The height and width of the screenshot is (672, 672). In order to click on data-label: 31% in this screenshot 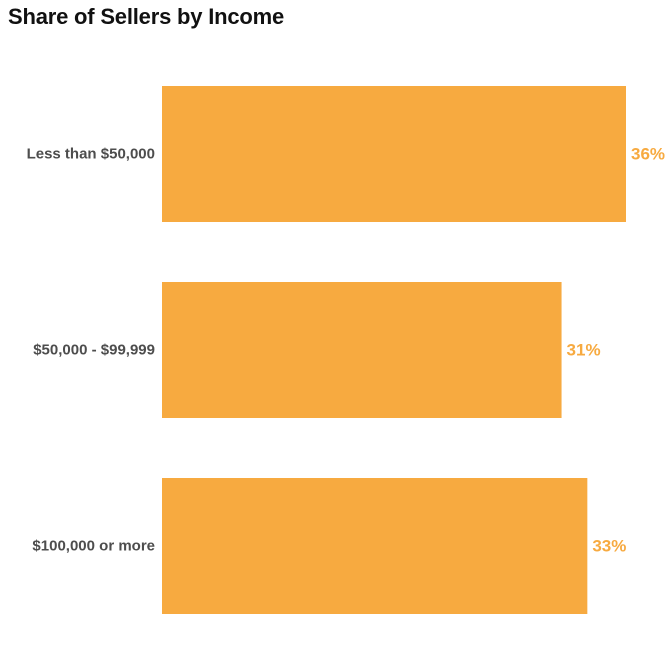, I will do `click(584, 350)`.